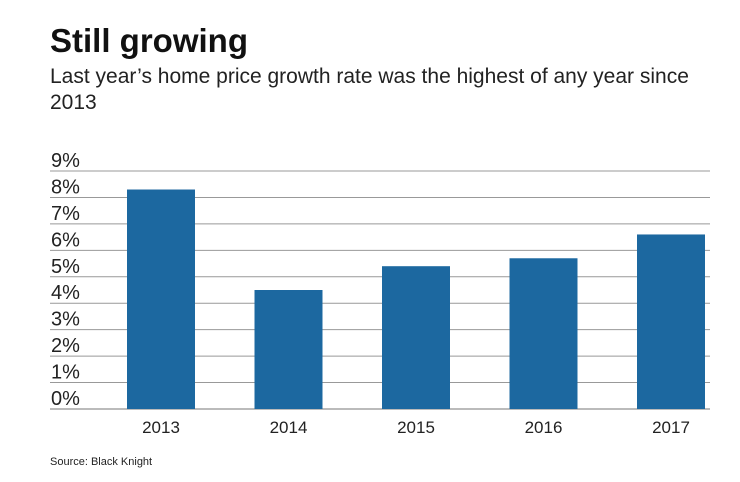 The width and height of the screenshot is (740, 482). Describe the element at coordinates (65, 373) in the screenshot. I see `y-tick-label: 1%` at that location.